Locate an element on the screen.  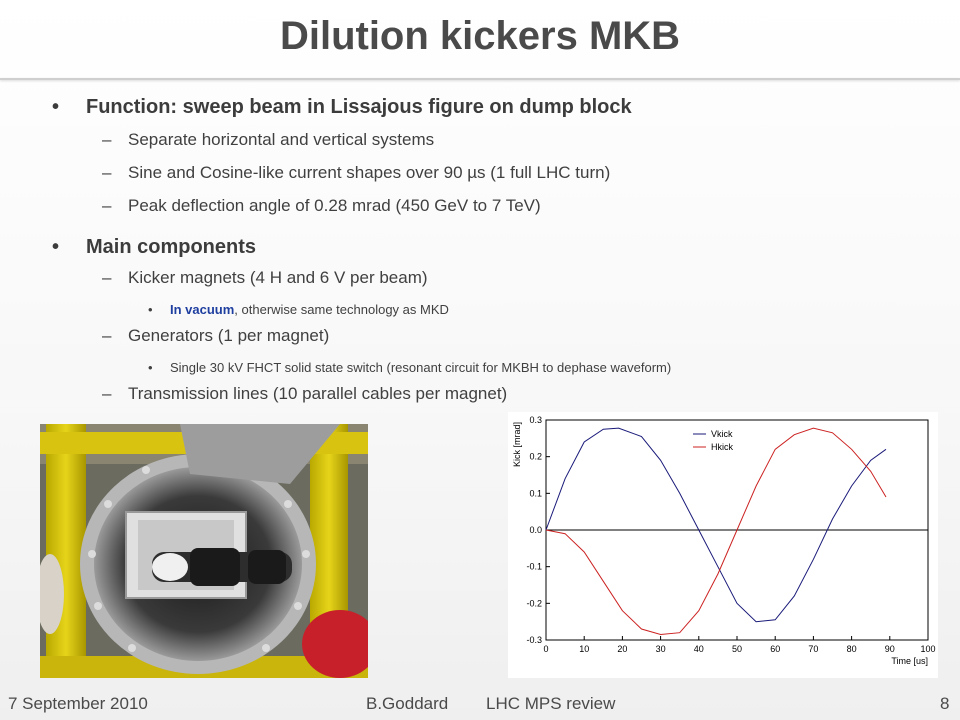
x-axis-label: Time [us] is located at coordinates (909, 661).